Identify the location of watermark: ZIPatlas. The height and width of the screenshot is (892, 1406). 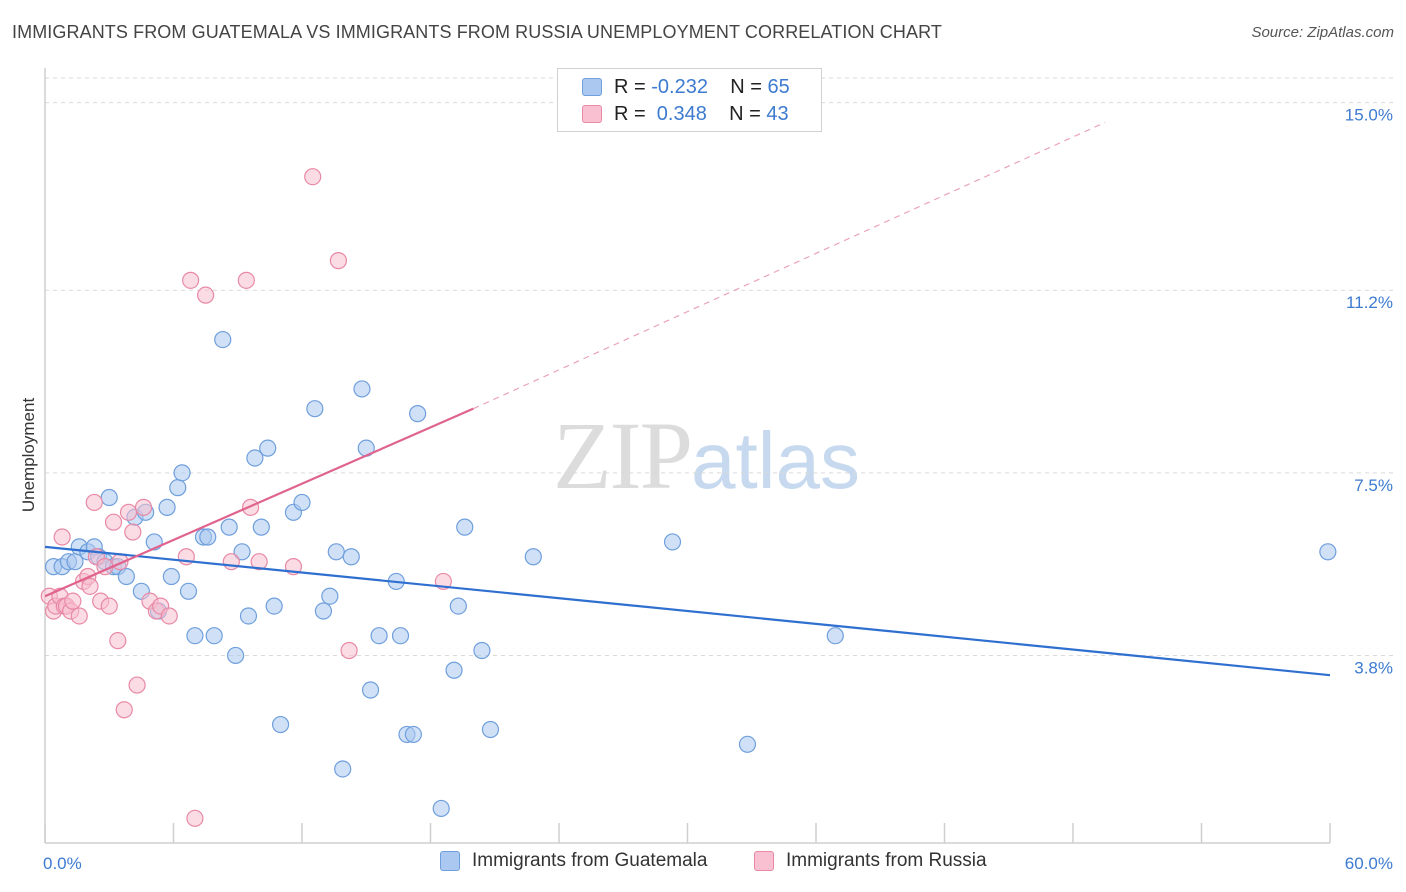
(706, 455).